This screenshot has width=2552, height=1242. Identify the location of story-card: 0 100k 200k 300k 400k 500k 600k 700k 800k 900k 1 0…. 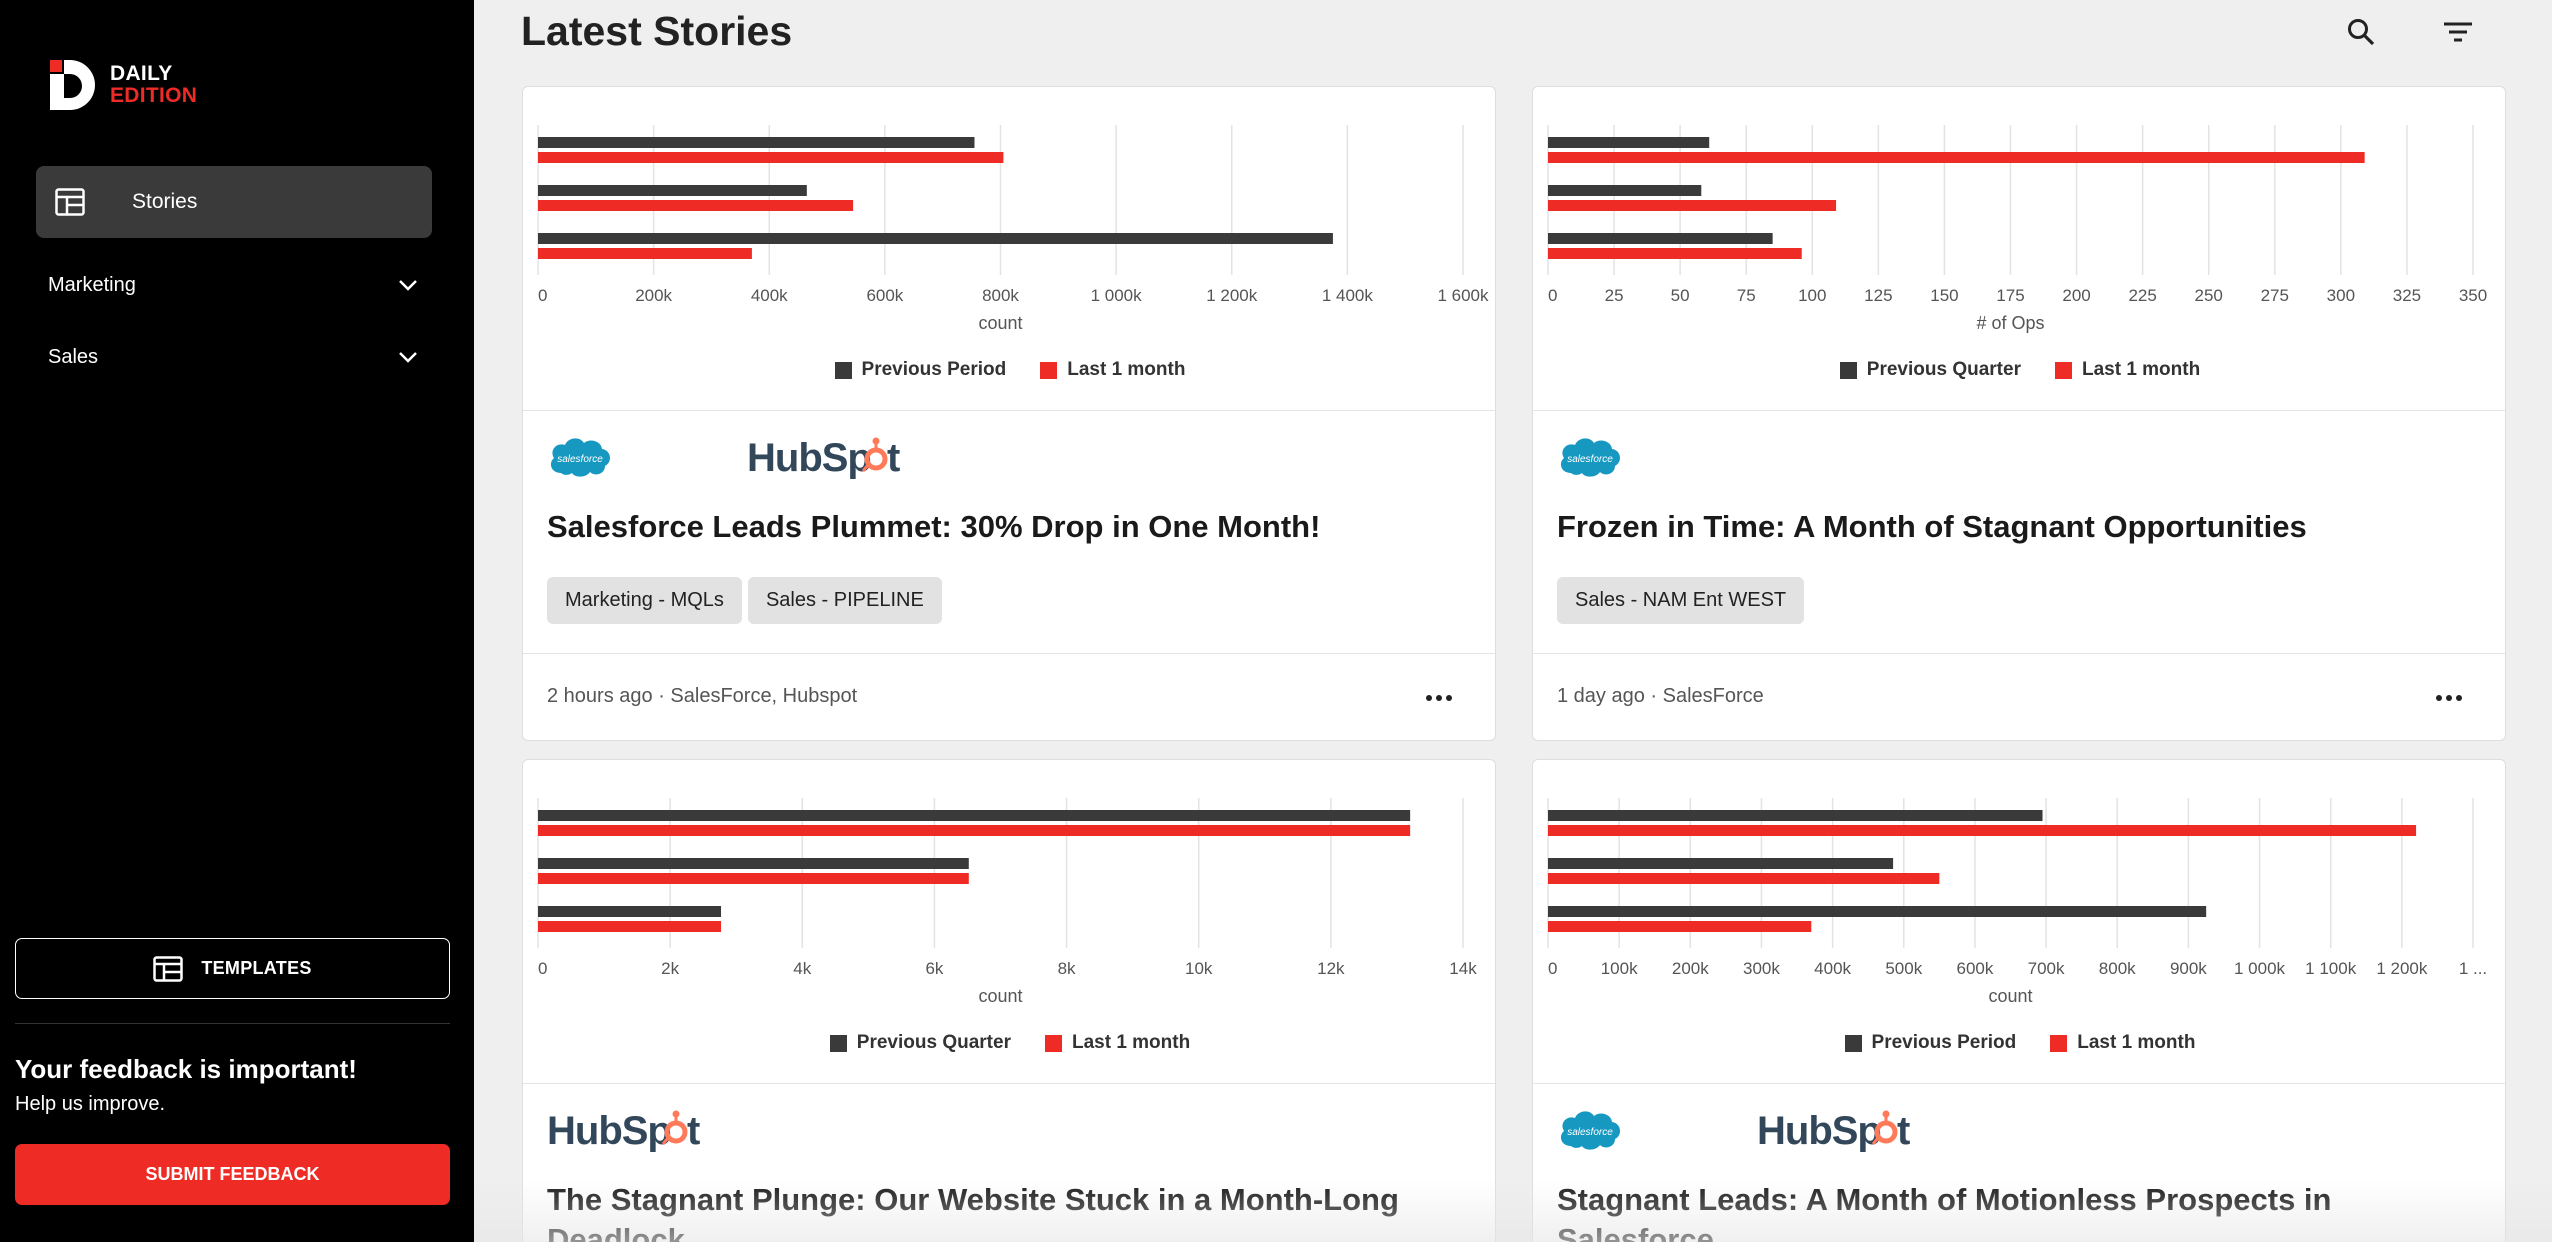
(2019, 1000).